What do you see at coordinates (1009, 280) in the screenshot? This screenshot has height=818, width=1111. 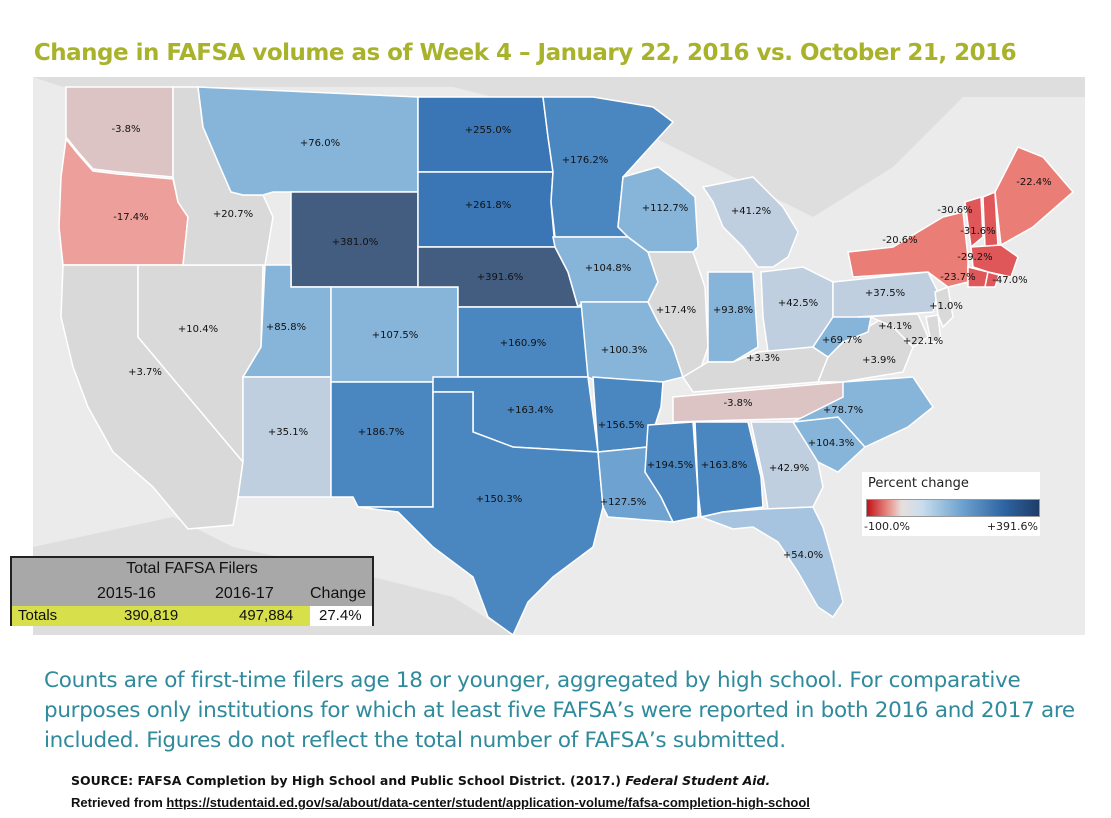 I see `state-label-ri: -47.0%` at bounding box center [1009, 280].